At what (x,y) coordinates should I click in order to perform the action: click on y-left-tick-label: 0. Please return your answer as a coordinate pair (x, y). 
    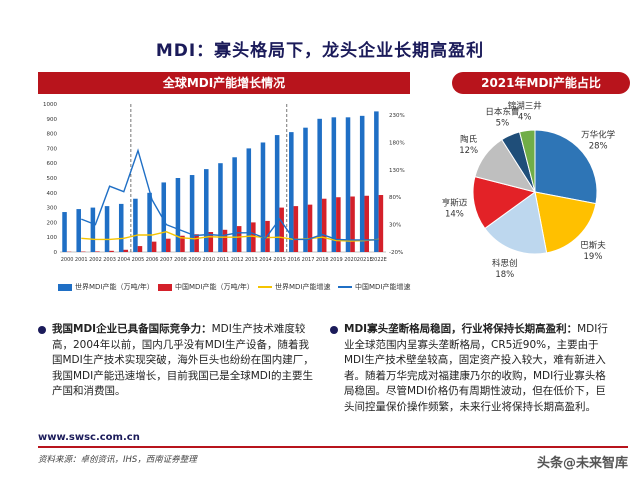
    Looking at the image, I should click on (56, 253).